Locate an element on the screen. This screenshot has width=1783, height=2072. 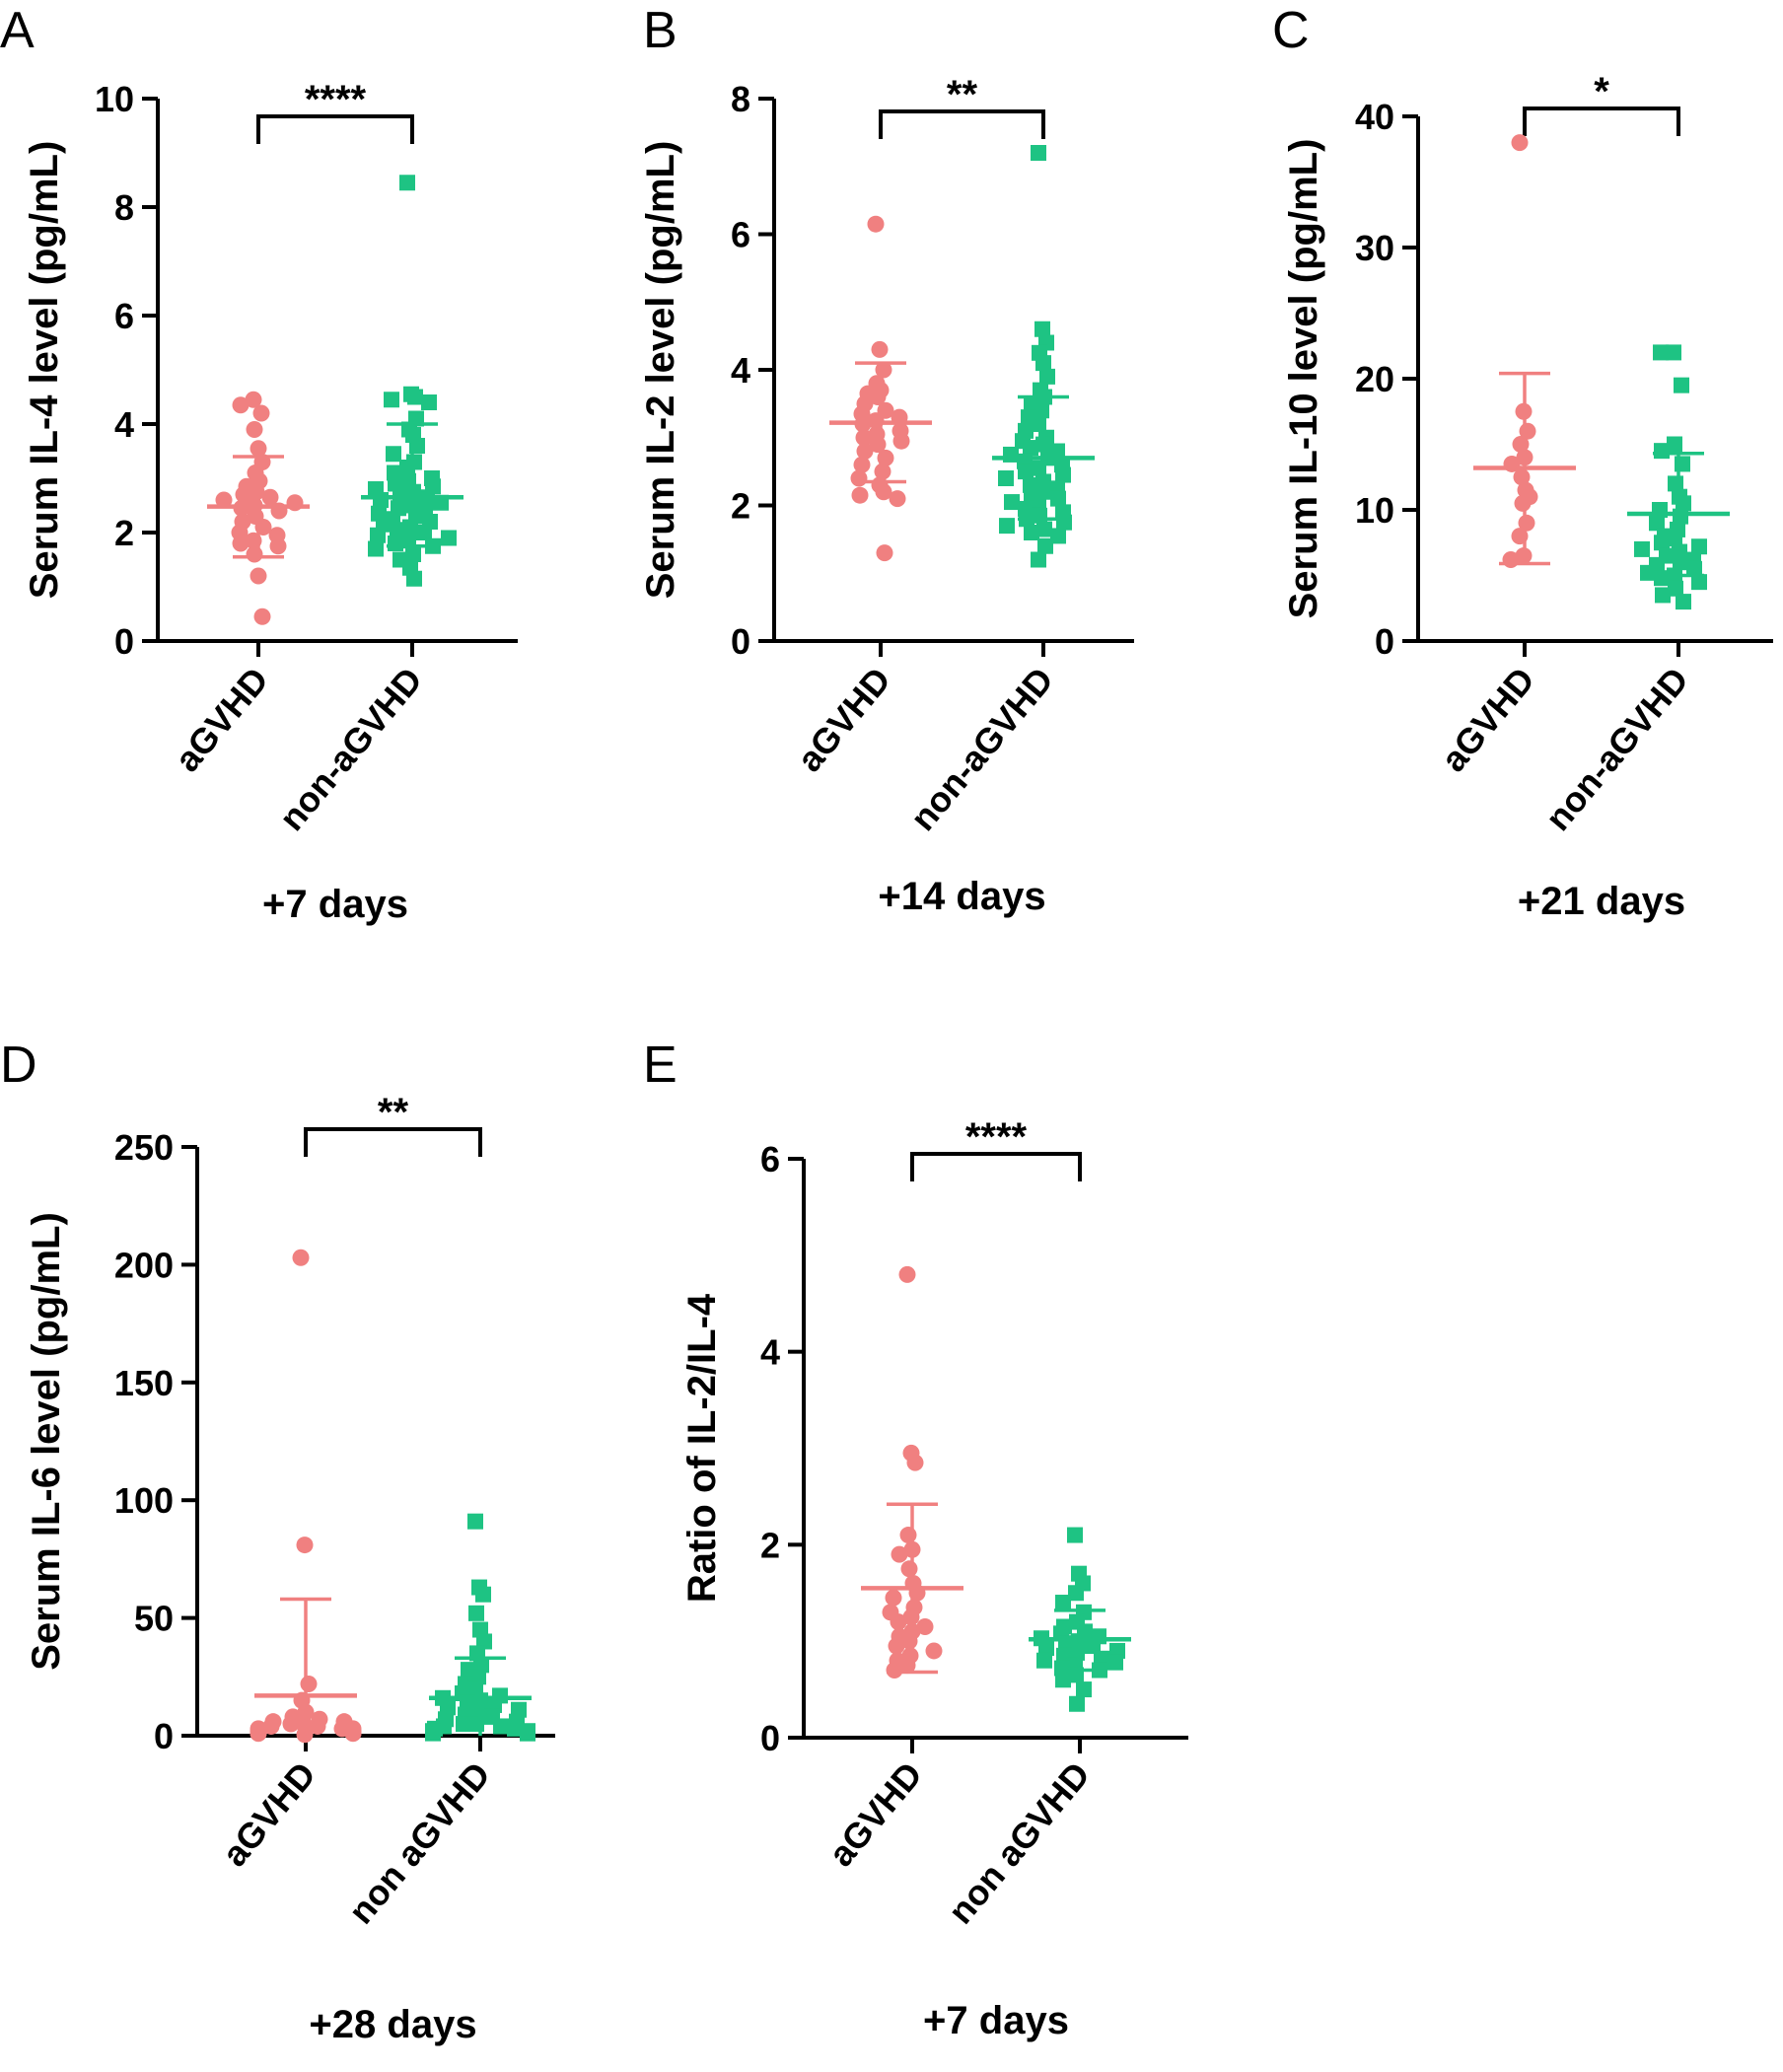
y-tick-label-d: 50 is located at coordinates (154, 1619).